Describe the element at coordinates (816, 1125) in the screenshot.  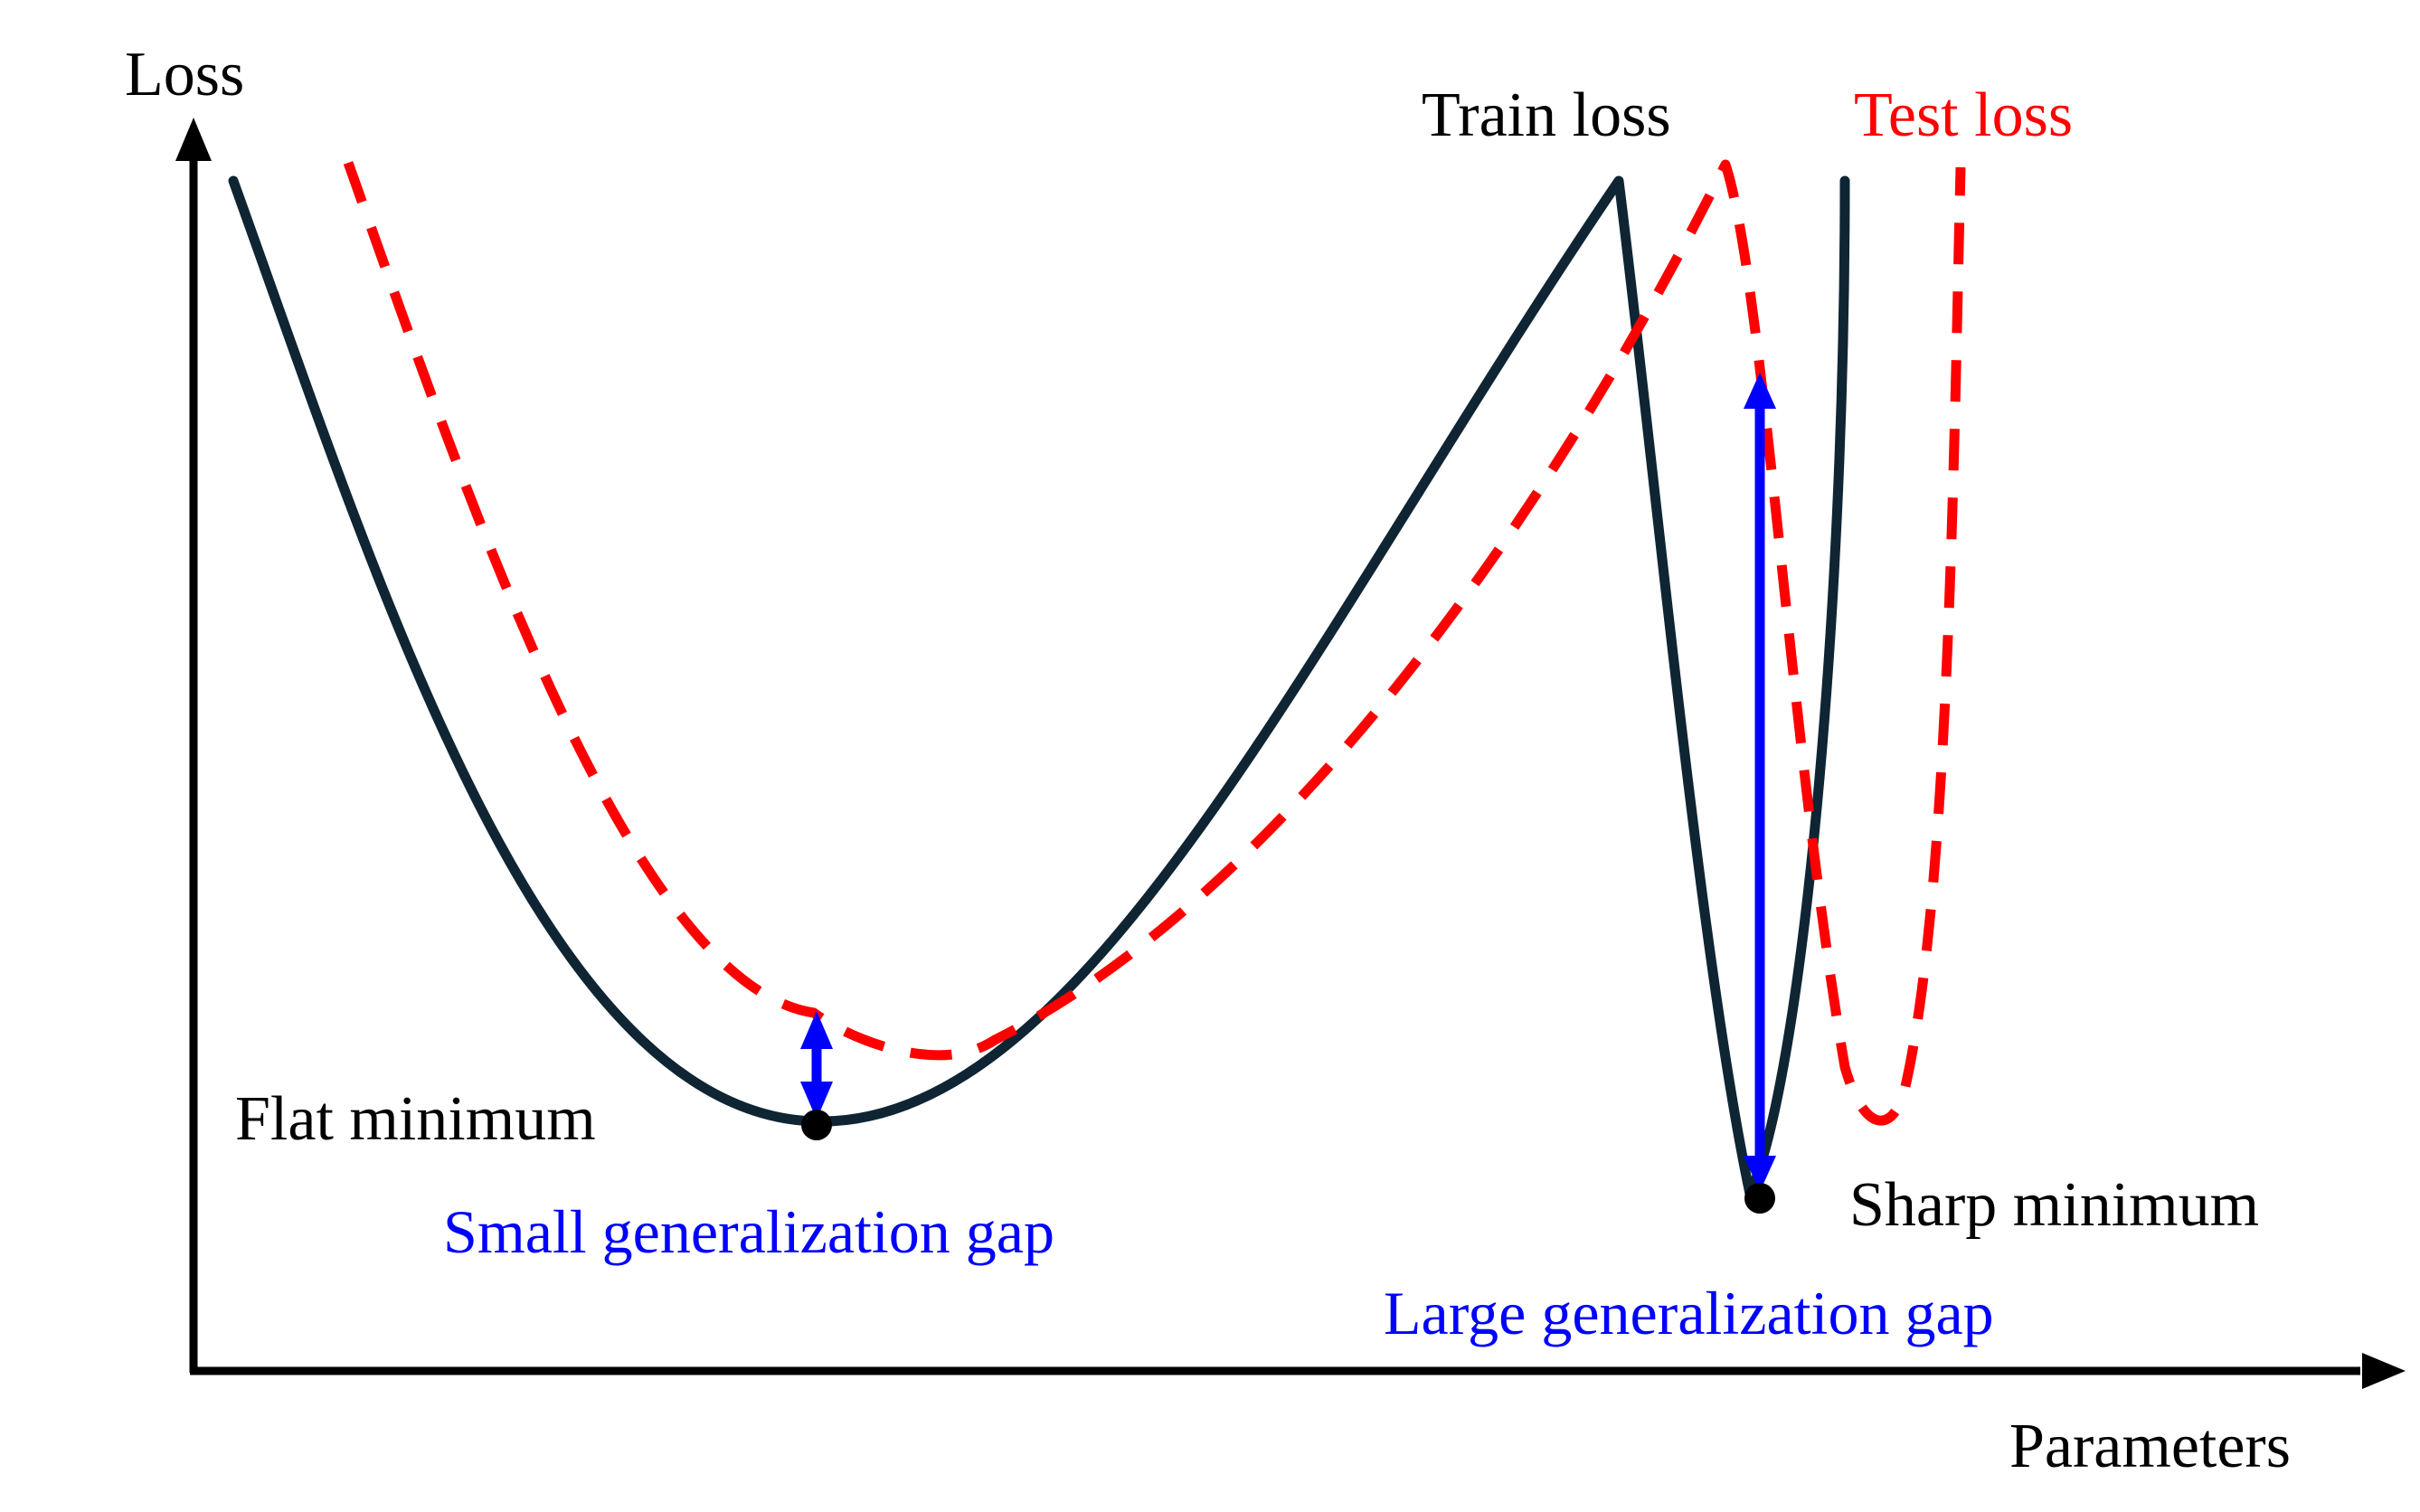
I see `flat-minimum-dot` at that location.